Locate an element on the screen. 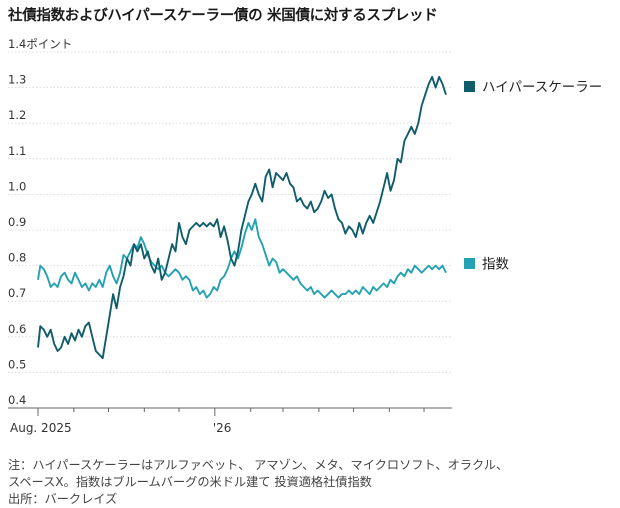 This screenshot has height=508, width=620. legend-item: 指数 is located at coordinates (486, 265).